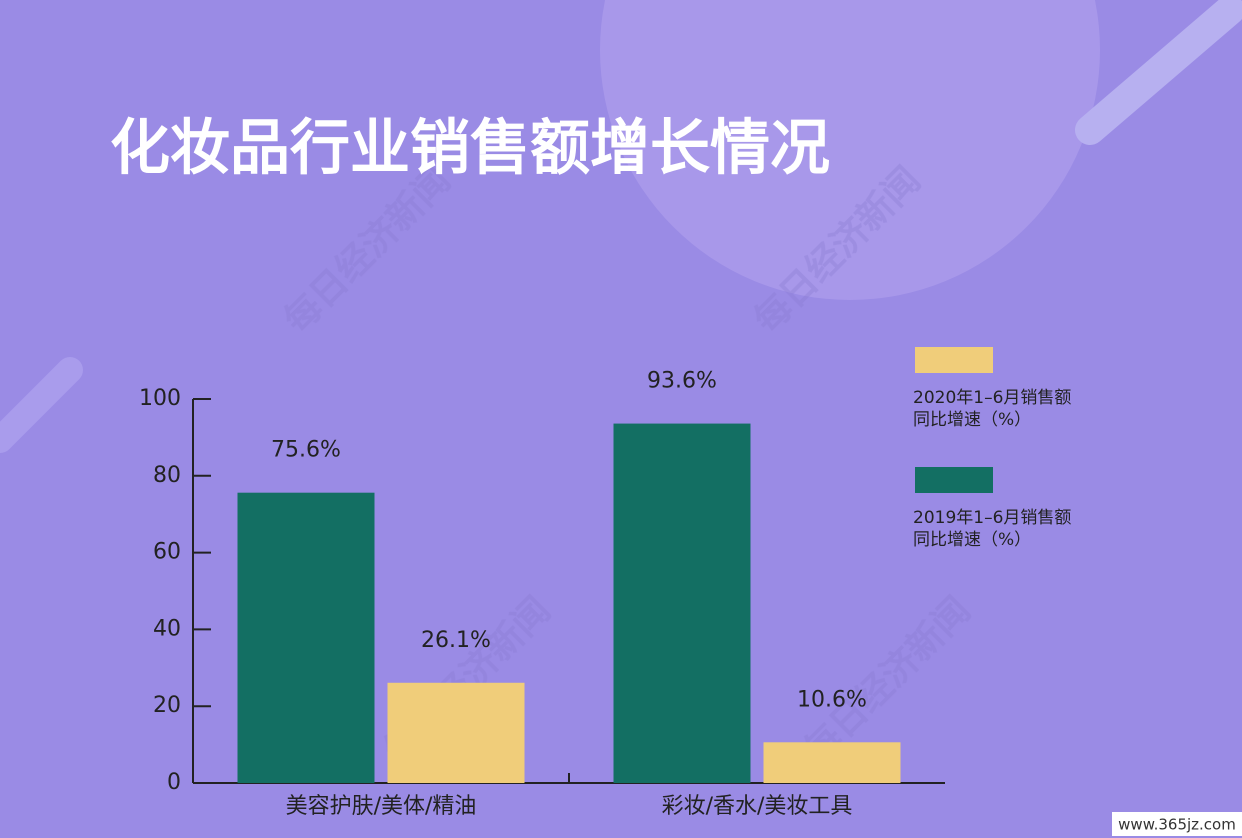  Describe the element at coordinates (160, 398) in the screenshot. I see `y-tick-label: 100` at that location.